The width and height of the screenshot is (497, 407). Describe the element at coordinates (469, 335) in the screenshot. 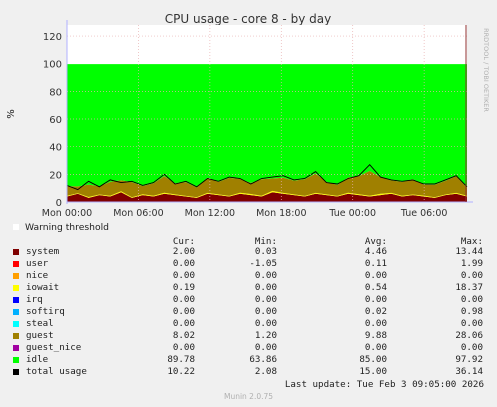

I see `legend-max-value: 28.06` at that location.